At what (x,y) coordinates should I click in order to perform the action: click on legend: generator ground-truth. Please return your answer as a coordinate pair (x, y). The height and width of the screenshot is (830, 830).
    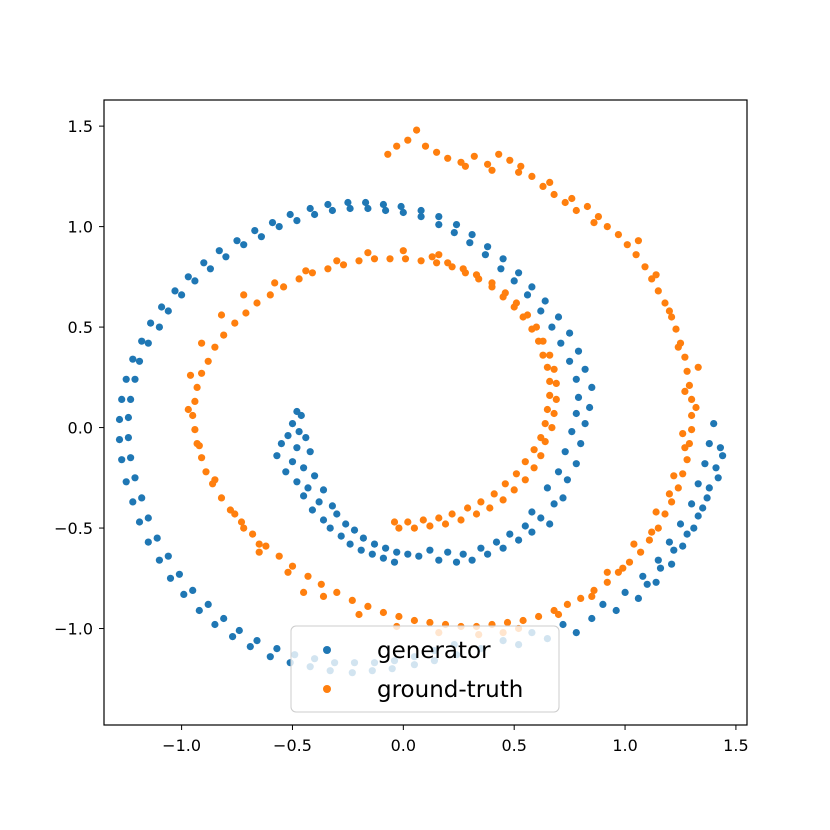
    Looking at the image, I should click on (425, 669).